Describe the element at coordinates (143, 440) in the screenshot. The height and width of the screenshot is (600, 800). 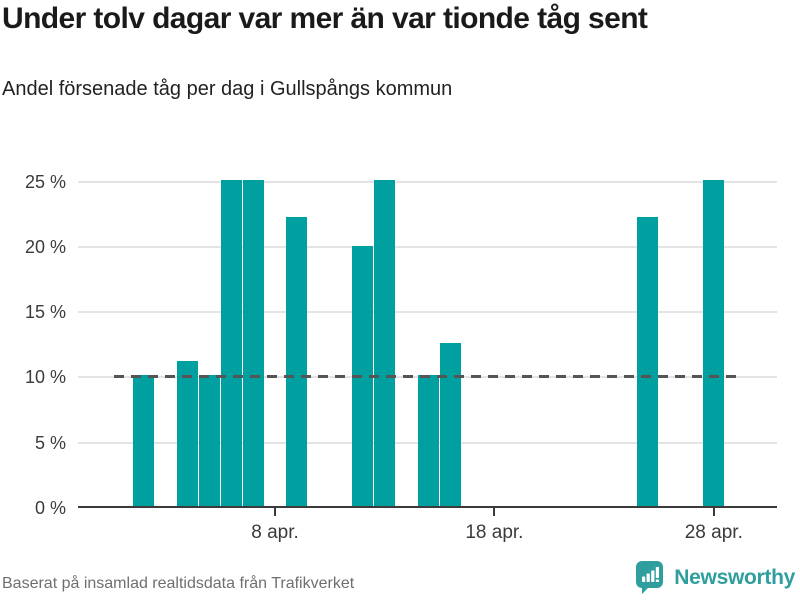
I see `bar-2apr` at that location.